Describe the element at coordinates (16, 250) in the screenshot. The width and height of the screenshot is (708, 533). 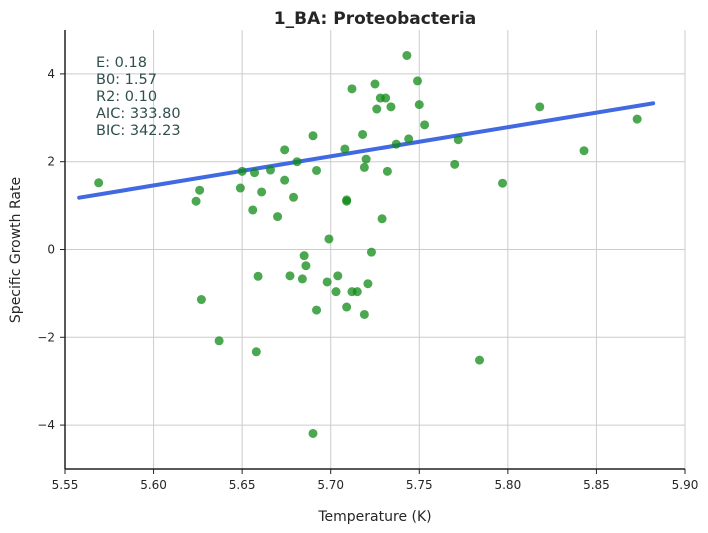
I see `y-axis-title: Specific Growth Rate` at that location.